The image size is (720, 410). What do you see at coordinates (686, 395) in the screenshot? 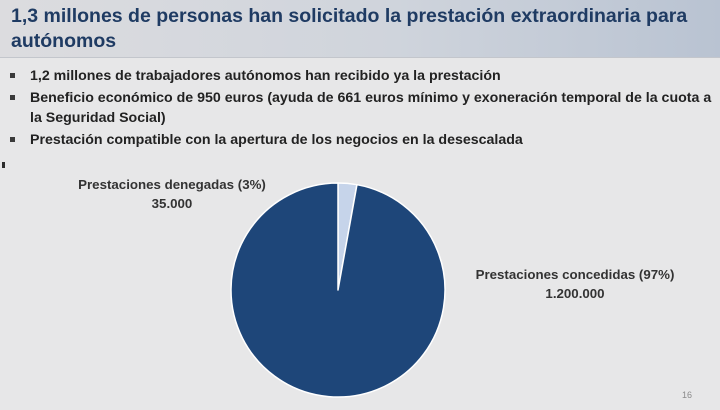
I see `page-number: 16` at bounding box center [686, 395].